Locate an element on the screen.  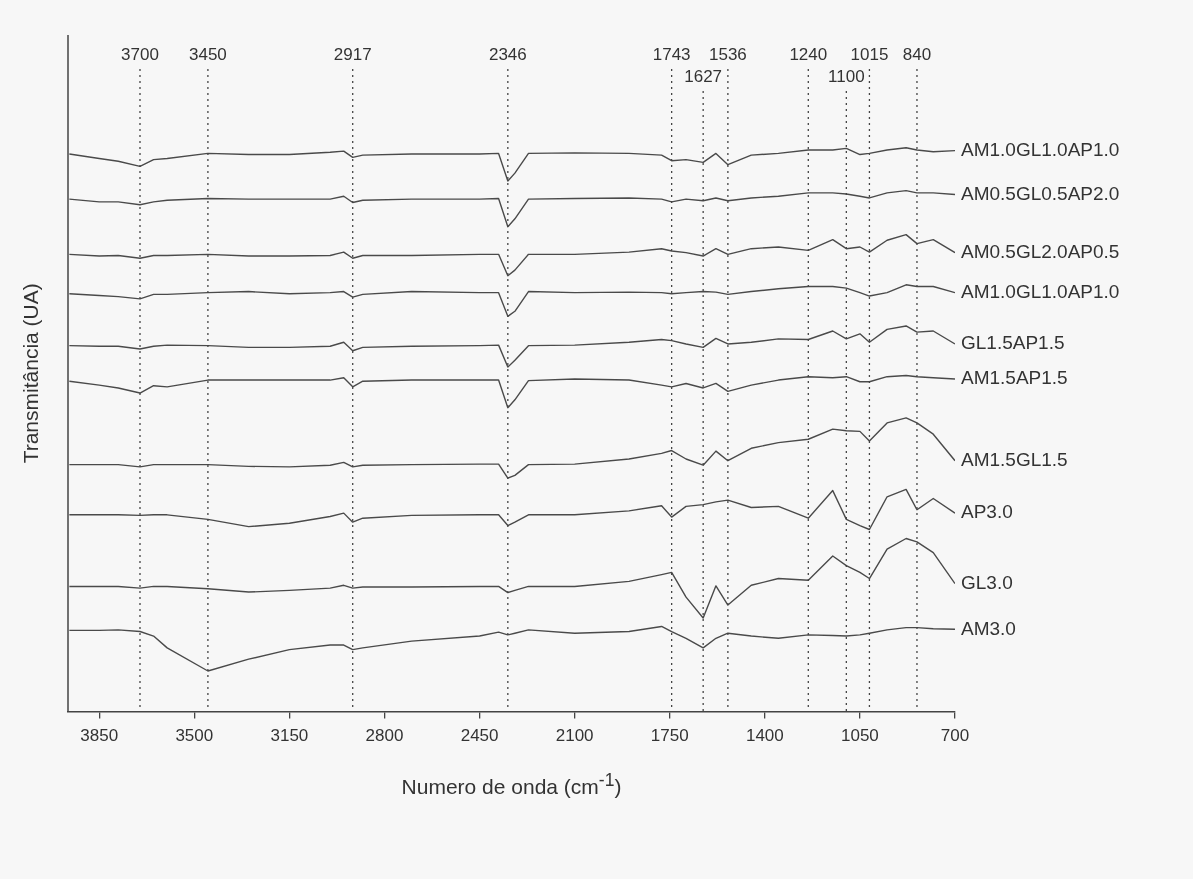
x-tick-label: 3500 is located at coordinates (194, 736).